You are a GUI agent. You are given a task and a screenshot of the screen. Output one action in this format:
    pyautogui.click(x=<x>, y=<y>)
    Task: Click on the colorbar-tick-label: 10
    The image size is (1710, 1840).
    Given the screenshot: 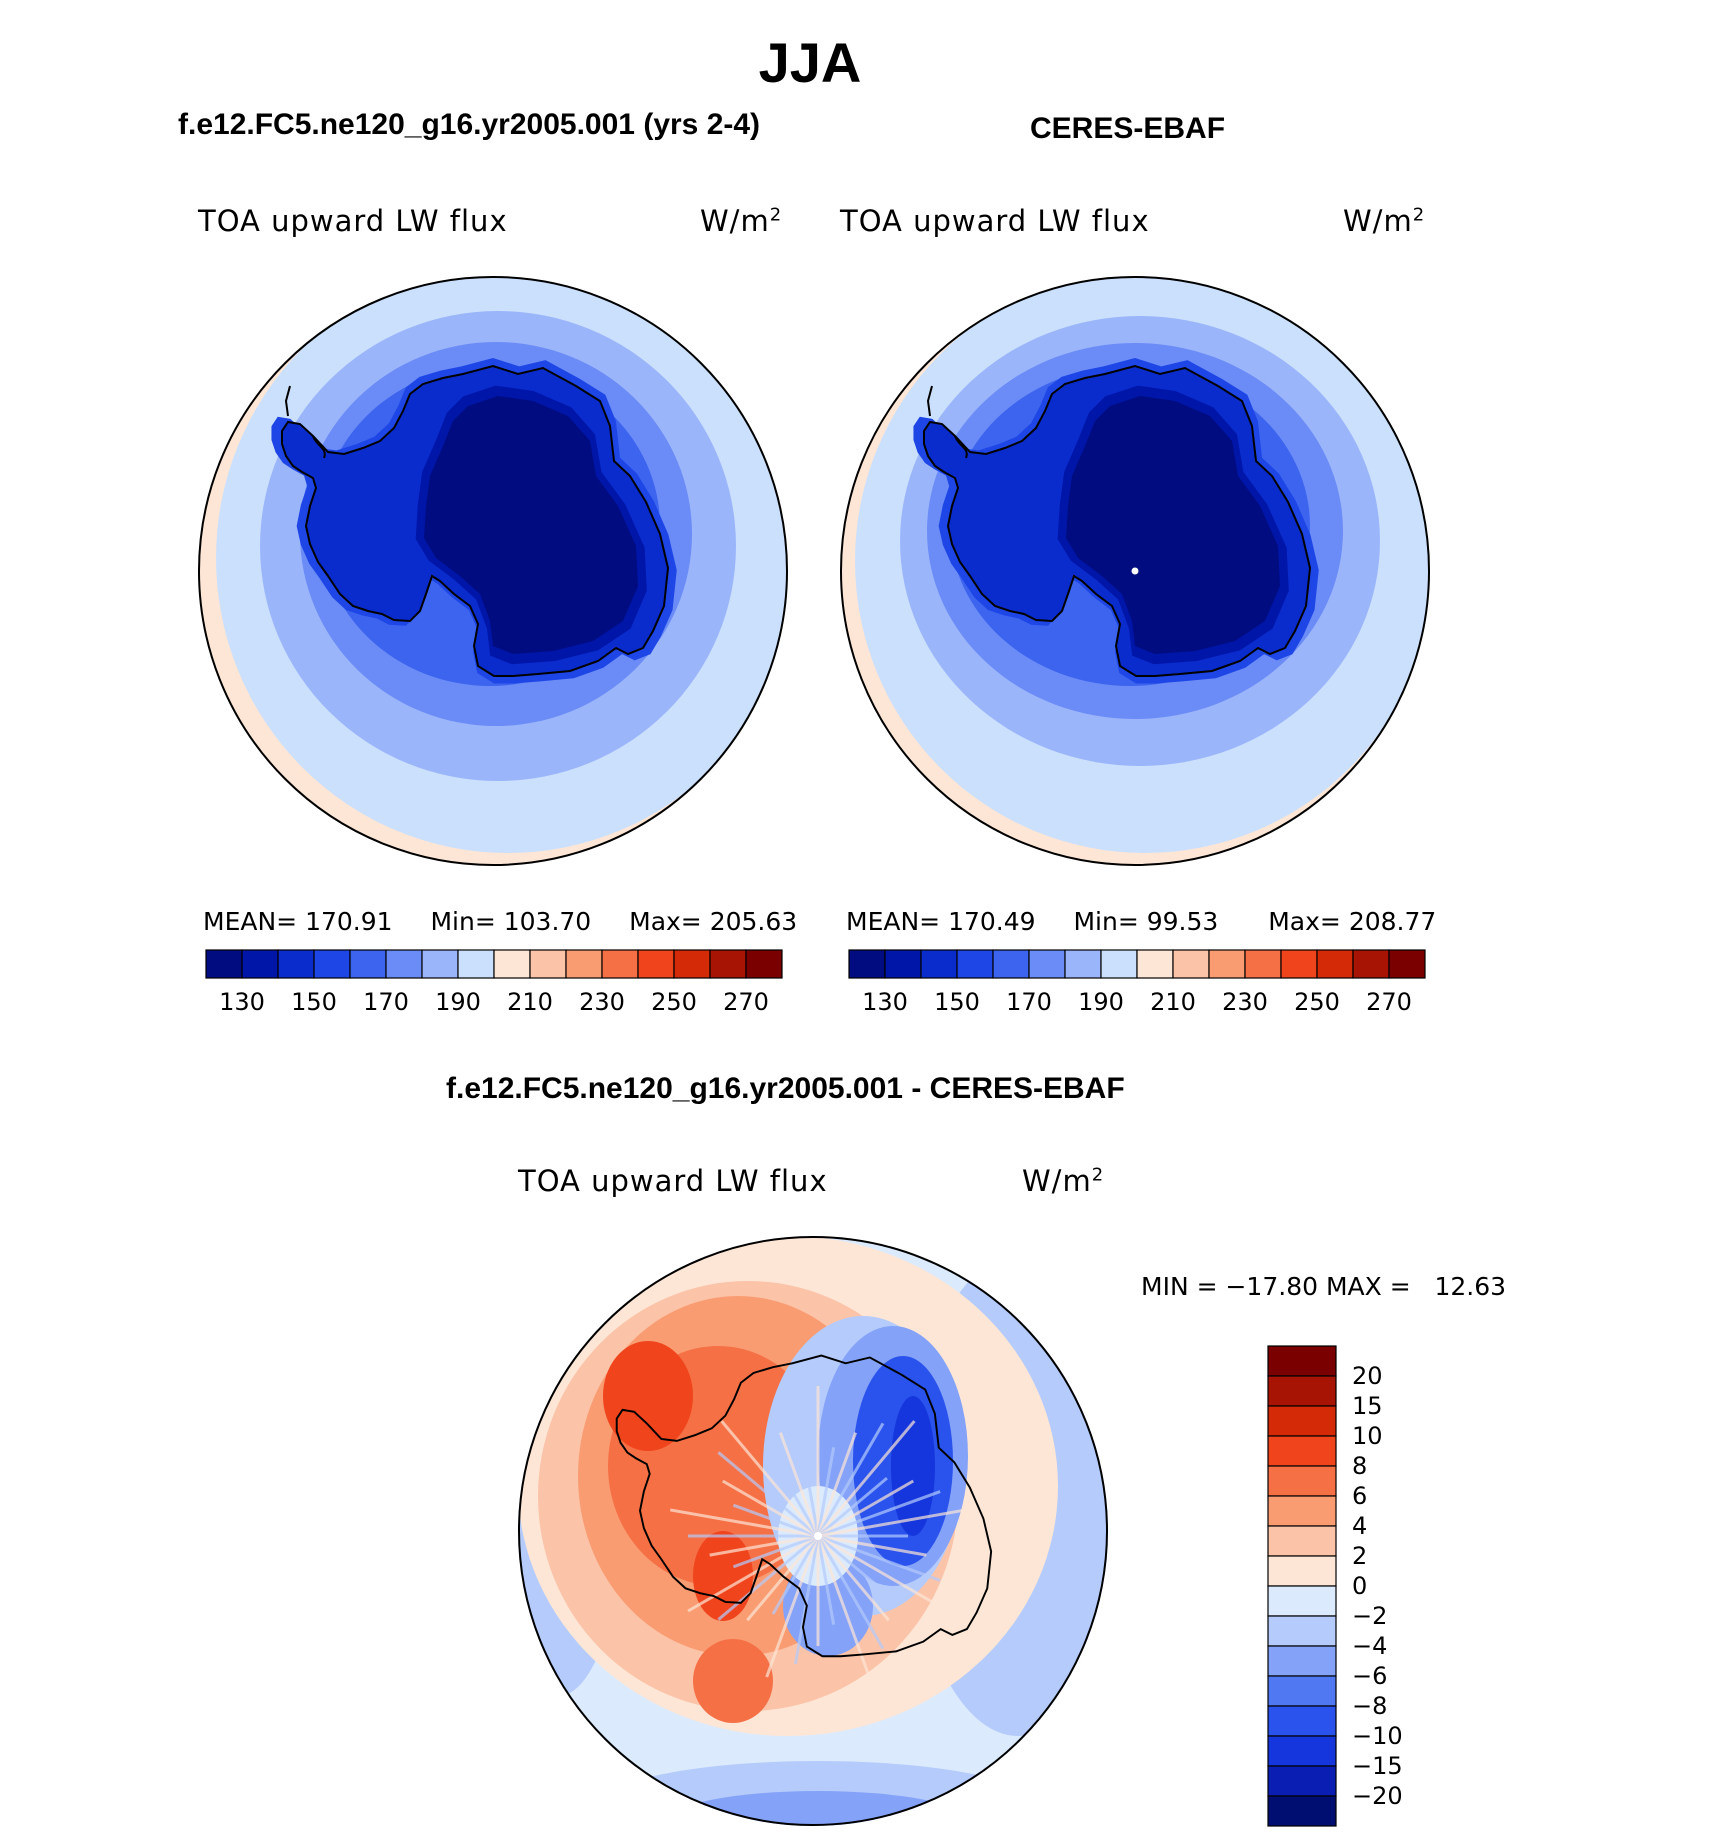 What is the action you would take?
    pyautogui.click(x=1367, y=1436)
    